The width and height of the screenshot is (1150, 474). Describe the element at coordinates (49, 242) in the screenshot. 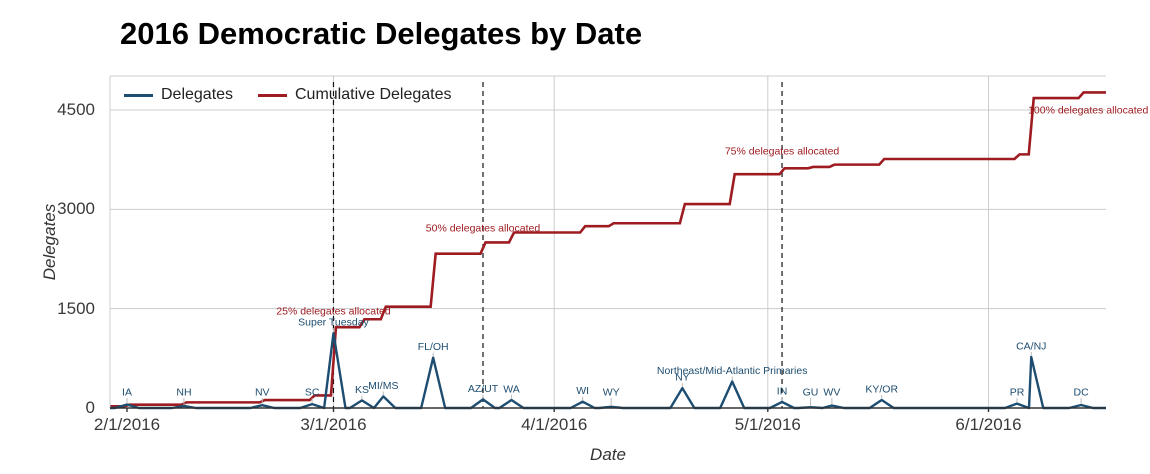

I see `y-axis-title: Delegates` at that location.